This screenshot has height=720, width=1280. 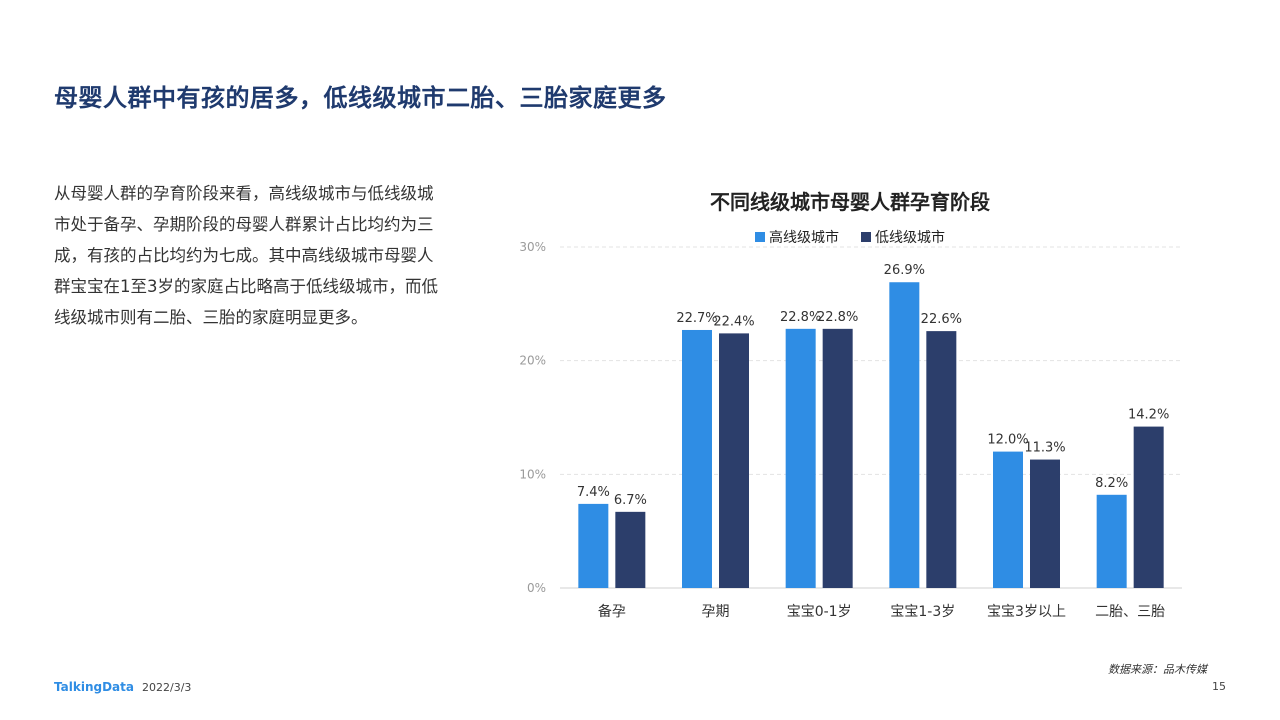 What do you see at coordinates (850, 237) in the screenshot?
I see `chart-legend: 高线级城市 低线级城市` at bounding box center [850, 237].